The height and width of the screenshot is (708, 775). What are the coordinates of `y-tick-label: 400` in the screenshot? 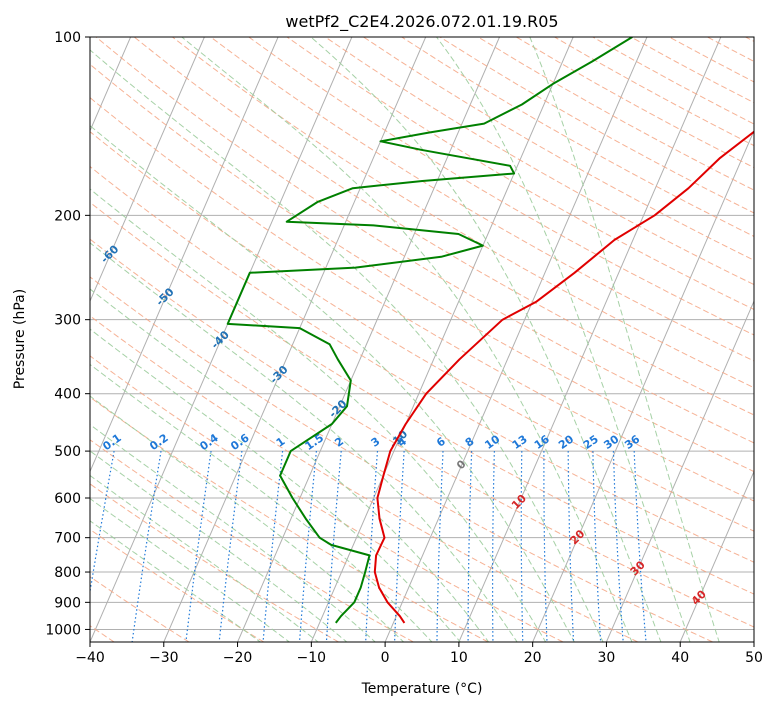 It's located at (67, 395).